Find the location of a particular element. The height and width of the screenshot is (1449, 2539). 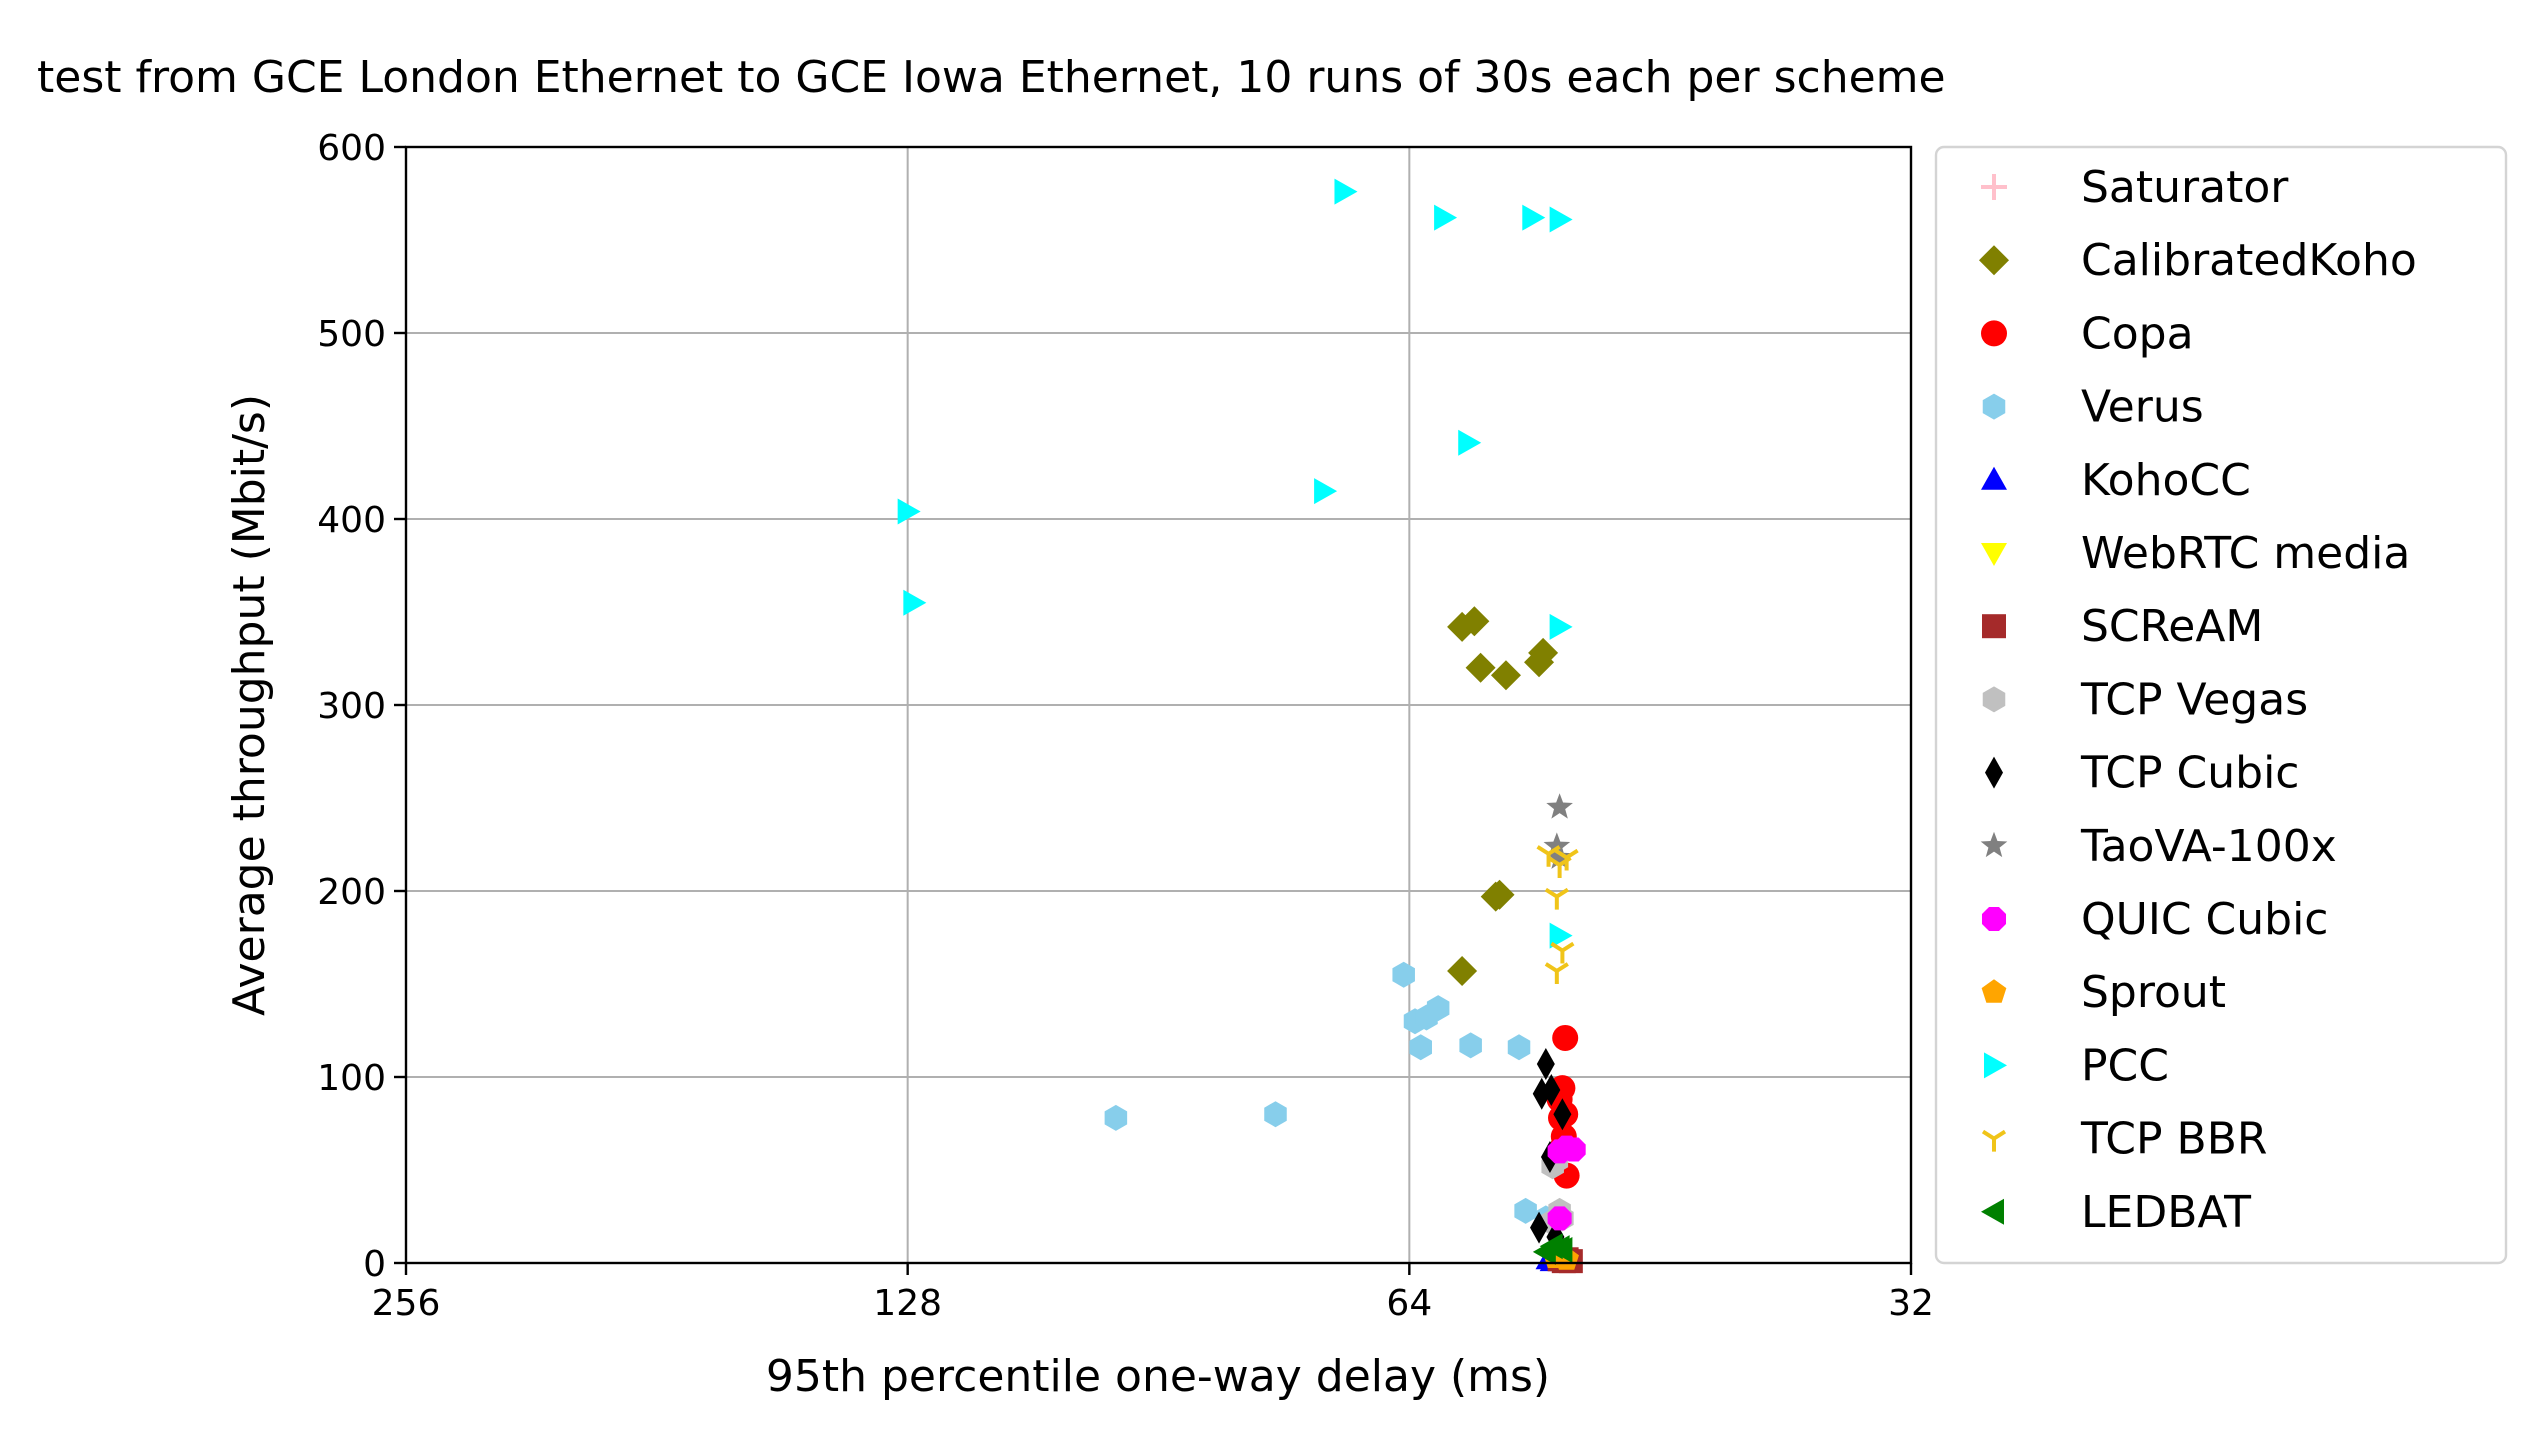

legend-marker-sprout is located at coordinates (1994, 991).